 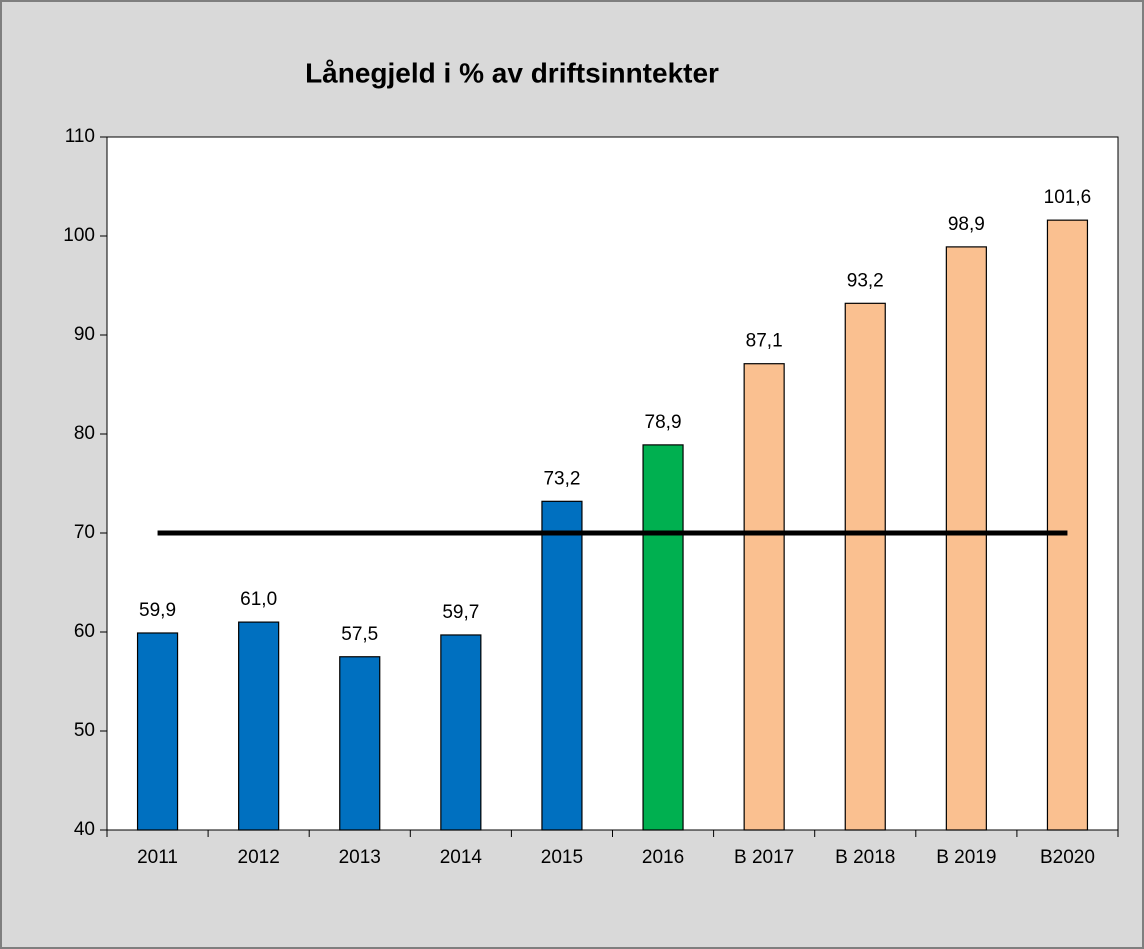 I want to click on data-label: 78,9, so click(x=663, y=422).